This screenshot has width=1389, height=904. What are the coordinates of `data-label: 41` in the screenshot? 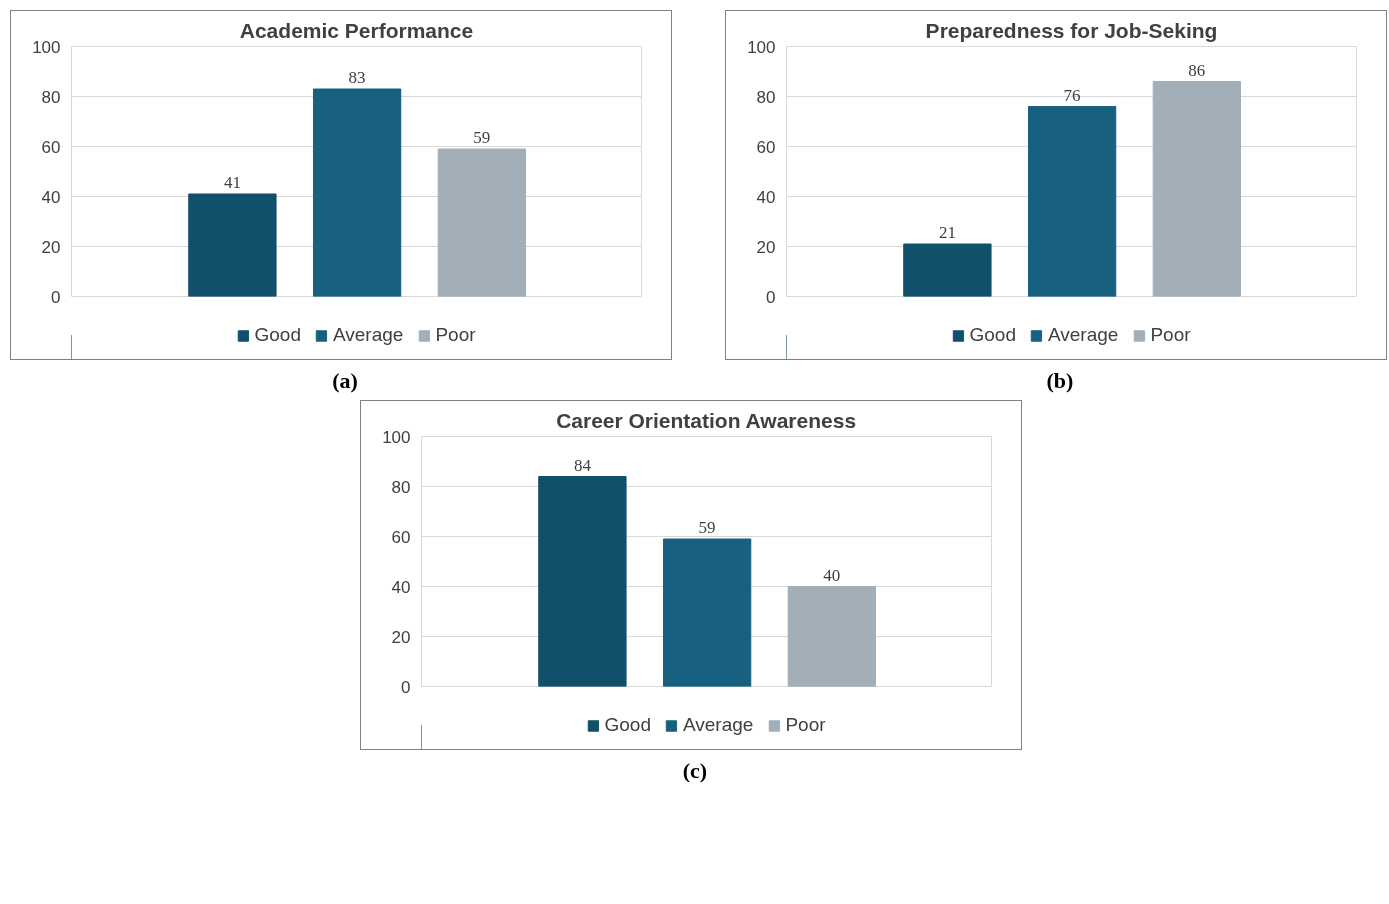 It's located at (232, 182).